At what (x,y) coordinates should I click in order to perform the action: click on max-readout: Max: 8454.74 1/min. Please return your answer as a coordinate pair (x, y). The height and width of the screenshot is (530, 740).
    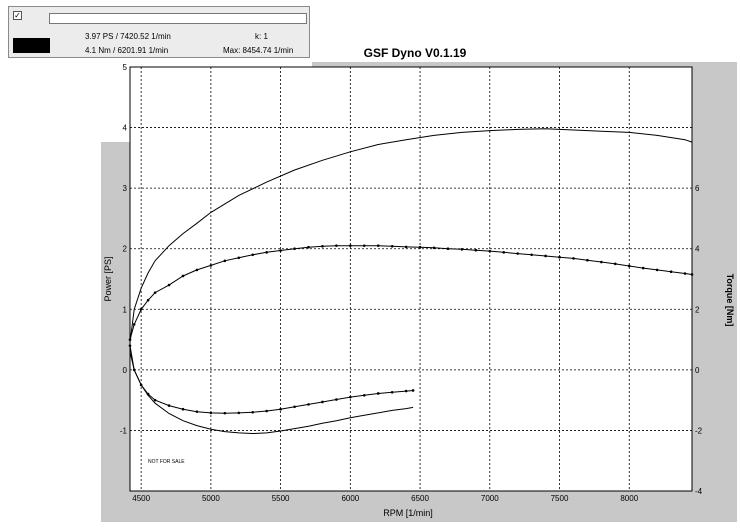
    Looking at the image, I should click on (258, 50).